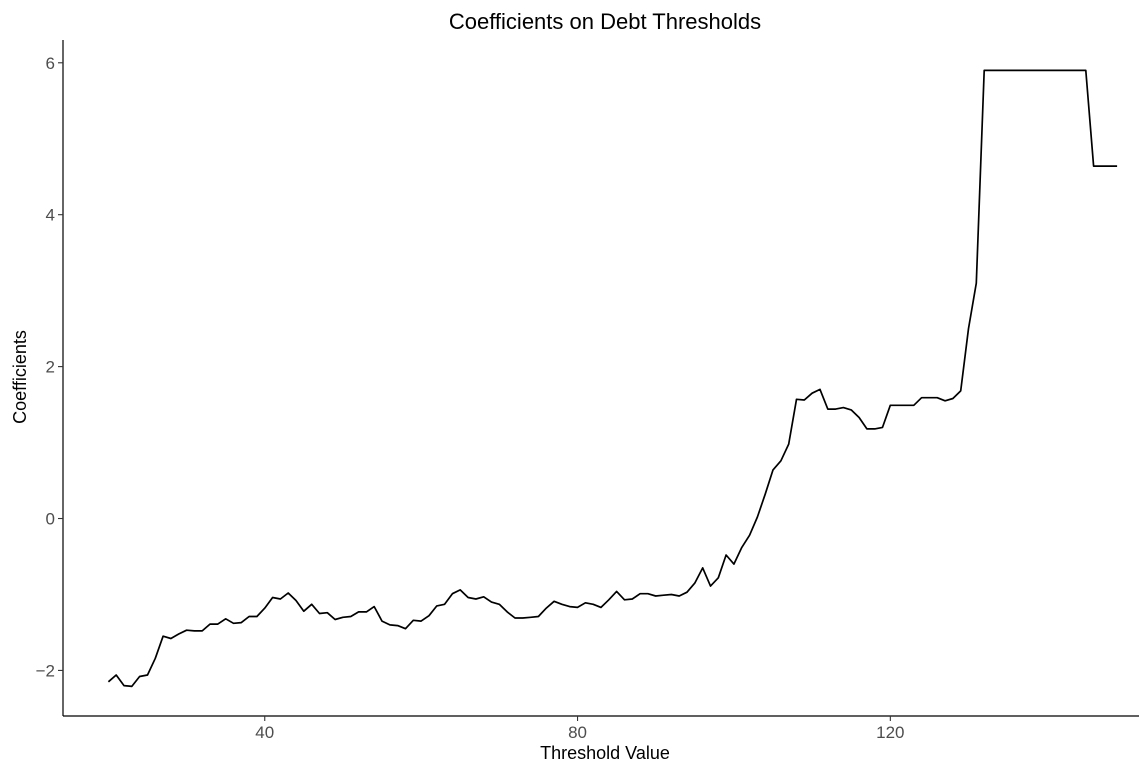 This screenshot has width=1143, height=767. Describe the element at coordinates (50, 215) in the screenshot. I see `y-tick-label: 4` at that location.